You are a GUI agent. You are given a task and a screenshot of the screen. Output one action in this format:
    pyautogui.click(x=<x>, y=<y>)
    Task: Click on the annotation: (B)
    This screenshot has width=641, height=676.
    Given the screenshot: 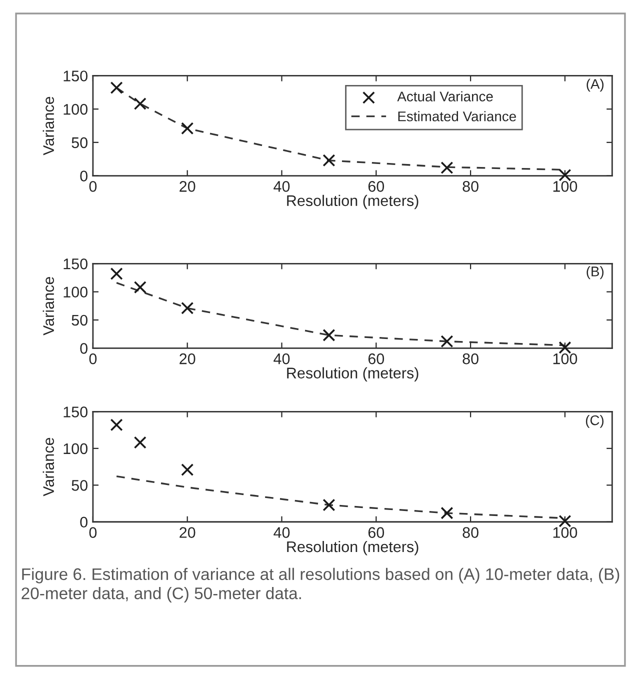 What is the action you would take?
    pyautogui.click(x=595, y=273)
    